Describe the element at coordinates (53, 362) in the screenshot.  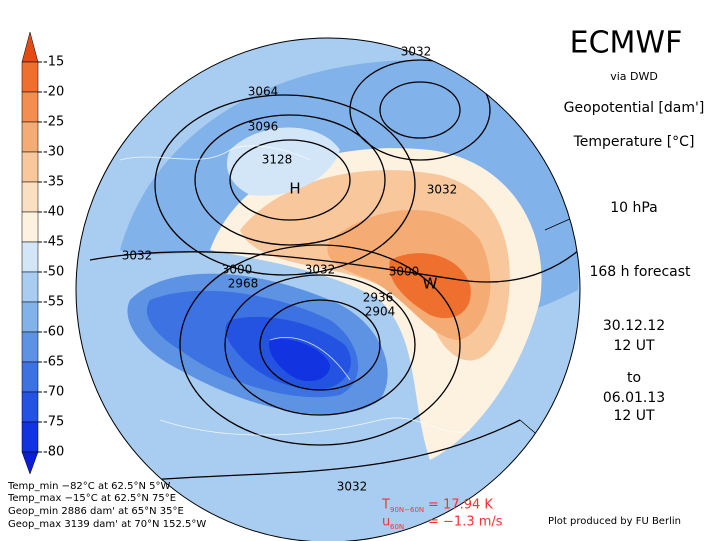
I see `colorbar-label: -65` at that location.